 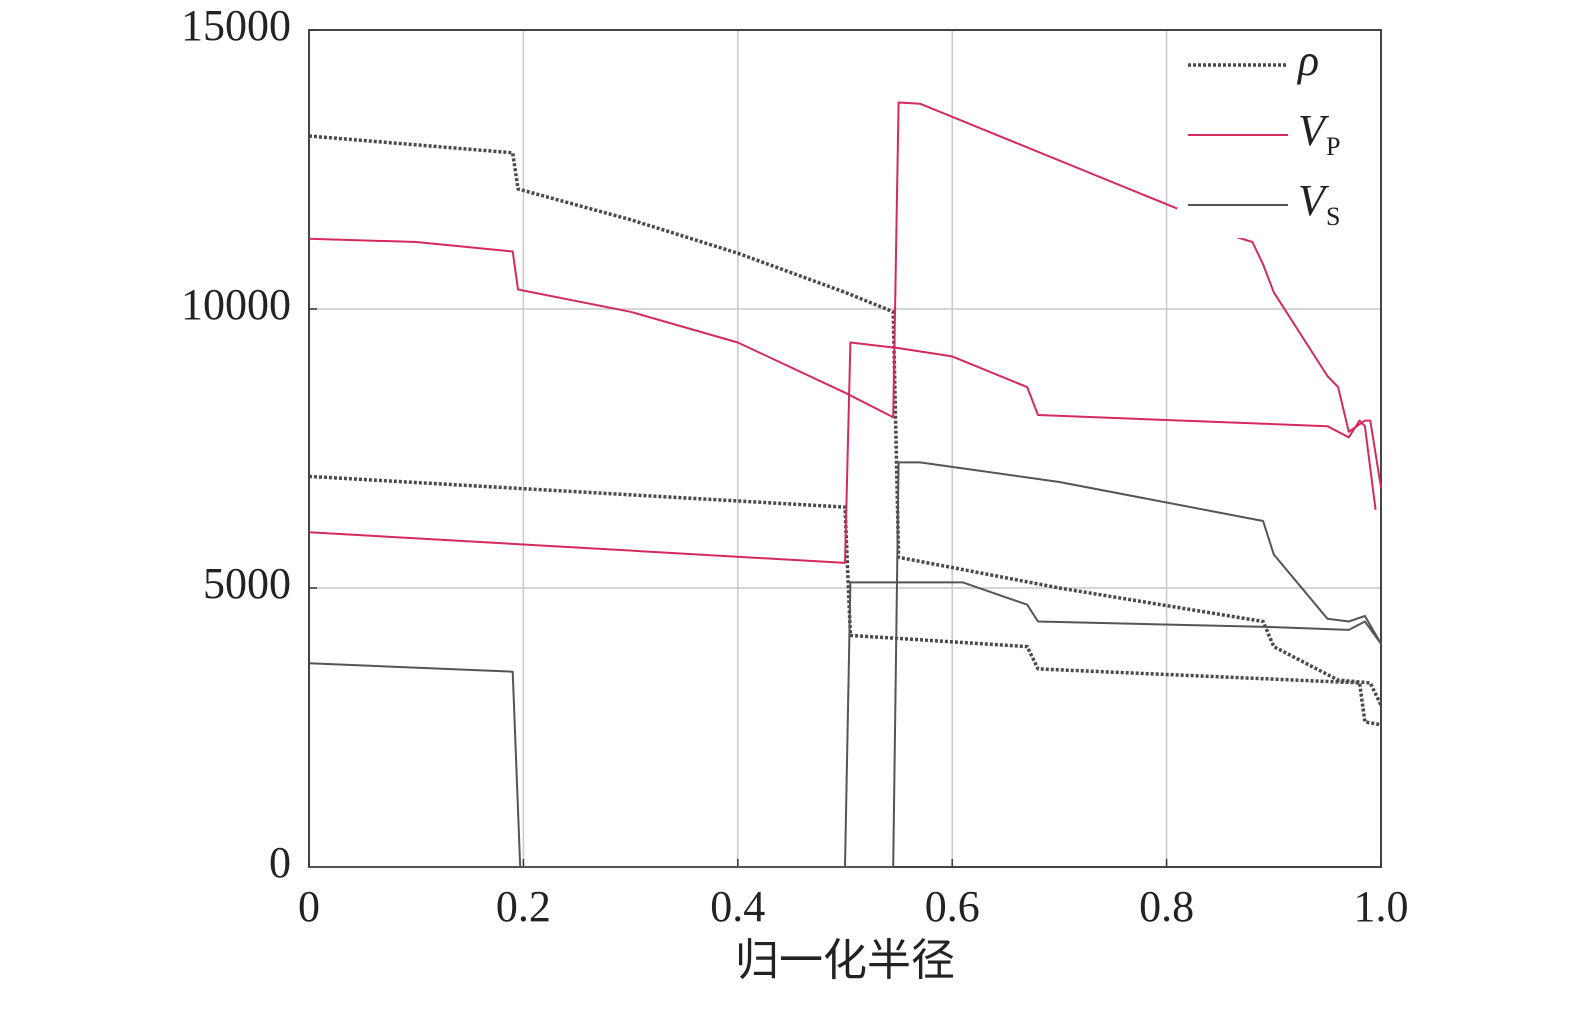 What do you see at coordinates (236, 304) in the screenshot?
I see `y-tick-label: 10000` at bounding box center [236, 304].